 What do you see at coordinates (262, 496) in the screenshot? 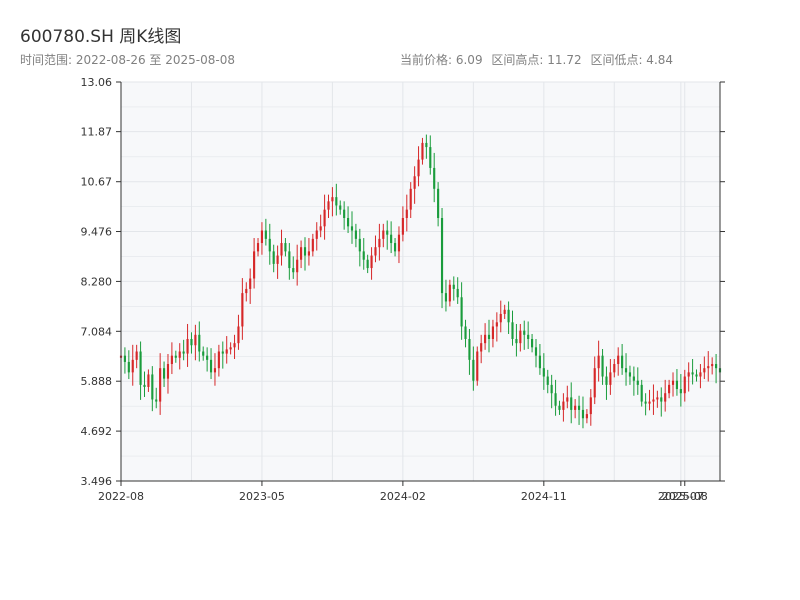
I see `x-tick-label: 2023-05` at bounding box center [262, 496].